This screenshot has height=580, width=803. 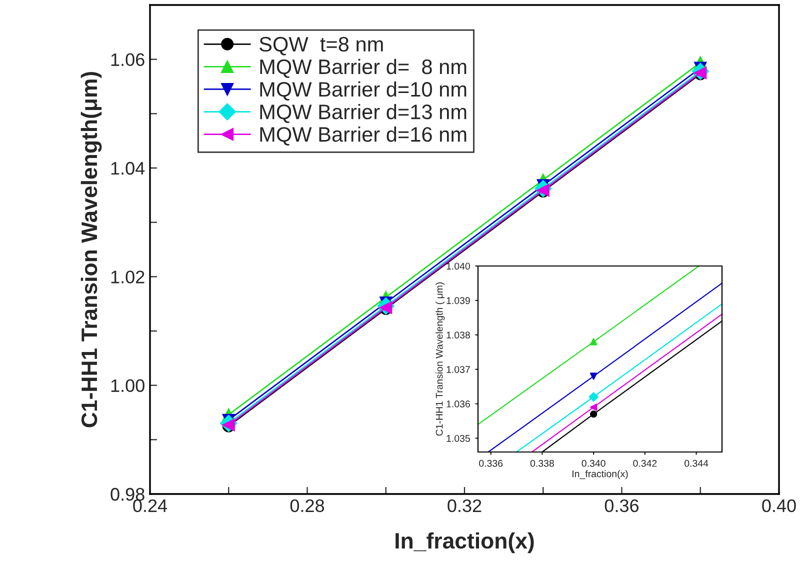 I want to click on y-tick-label: 1.00, so click(x=127, y=385).